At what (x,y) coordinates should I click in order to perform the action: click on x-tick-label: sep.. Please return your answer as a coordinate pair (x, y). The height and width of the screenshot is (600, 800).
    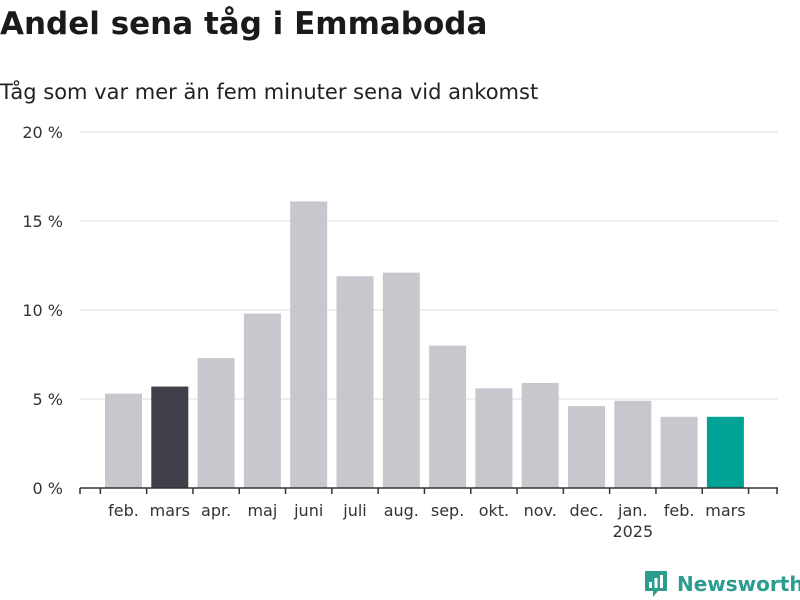
    Looking at the image, I should click on (447, 510).